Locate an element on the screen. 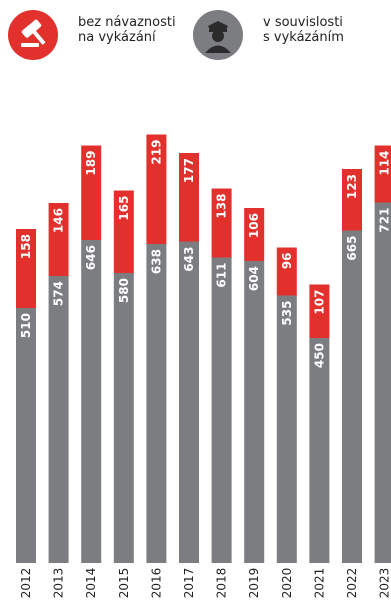 This screenshot has height=603, width=391. police-officer-icon is located at coordinates (218, 35).